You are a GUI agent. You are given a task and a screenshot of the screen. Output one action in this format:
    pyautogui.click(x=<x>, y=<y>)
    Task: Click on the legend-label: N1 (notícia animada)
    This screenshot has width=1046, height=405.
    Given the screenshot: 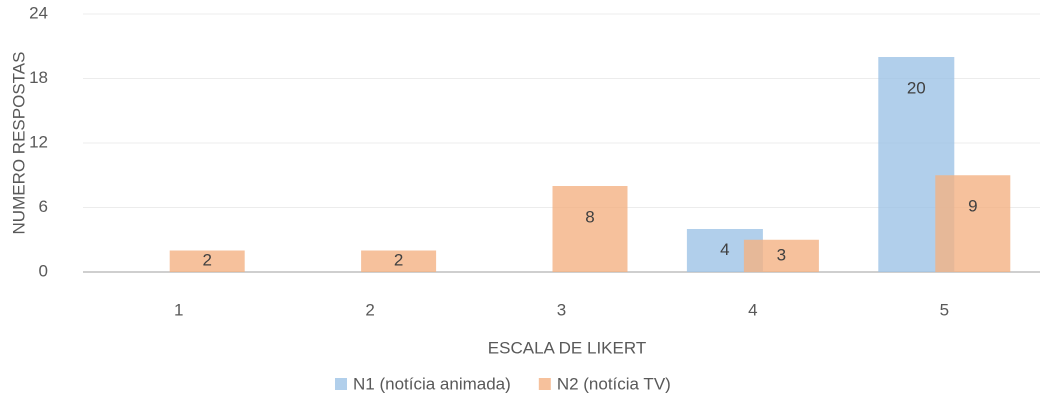 What is the action you would take?
    pyautogui.click(x=432, y=383)
    